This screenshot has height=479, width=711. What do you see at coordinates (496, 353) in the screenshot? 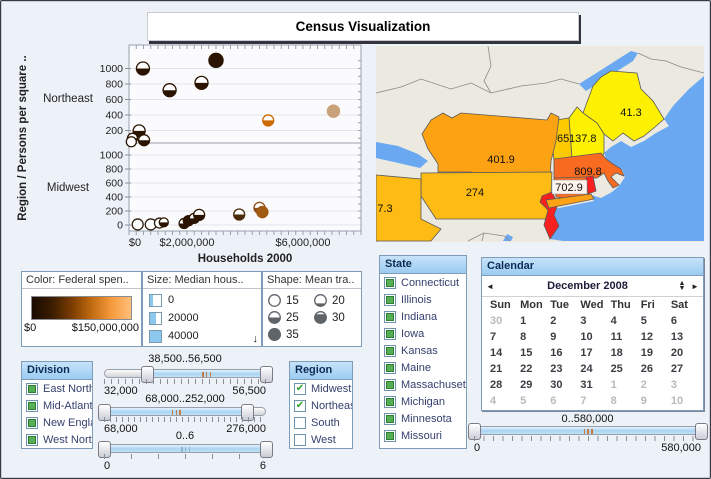
I see `calendar-day-cell: 14` at bounding box center [496, 353].